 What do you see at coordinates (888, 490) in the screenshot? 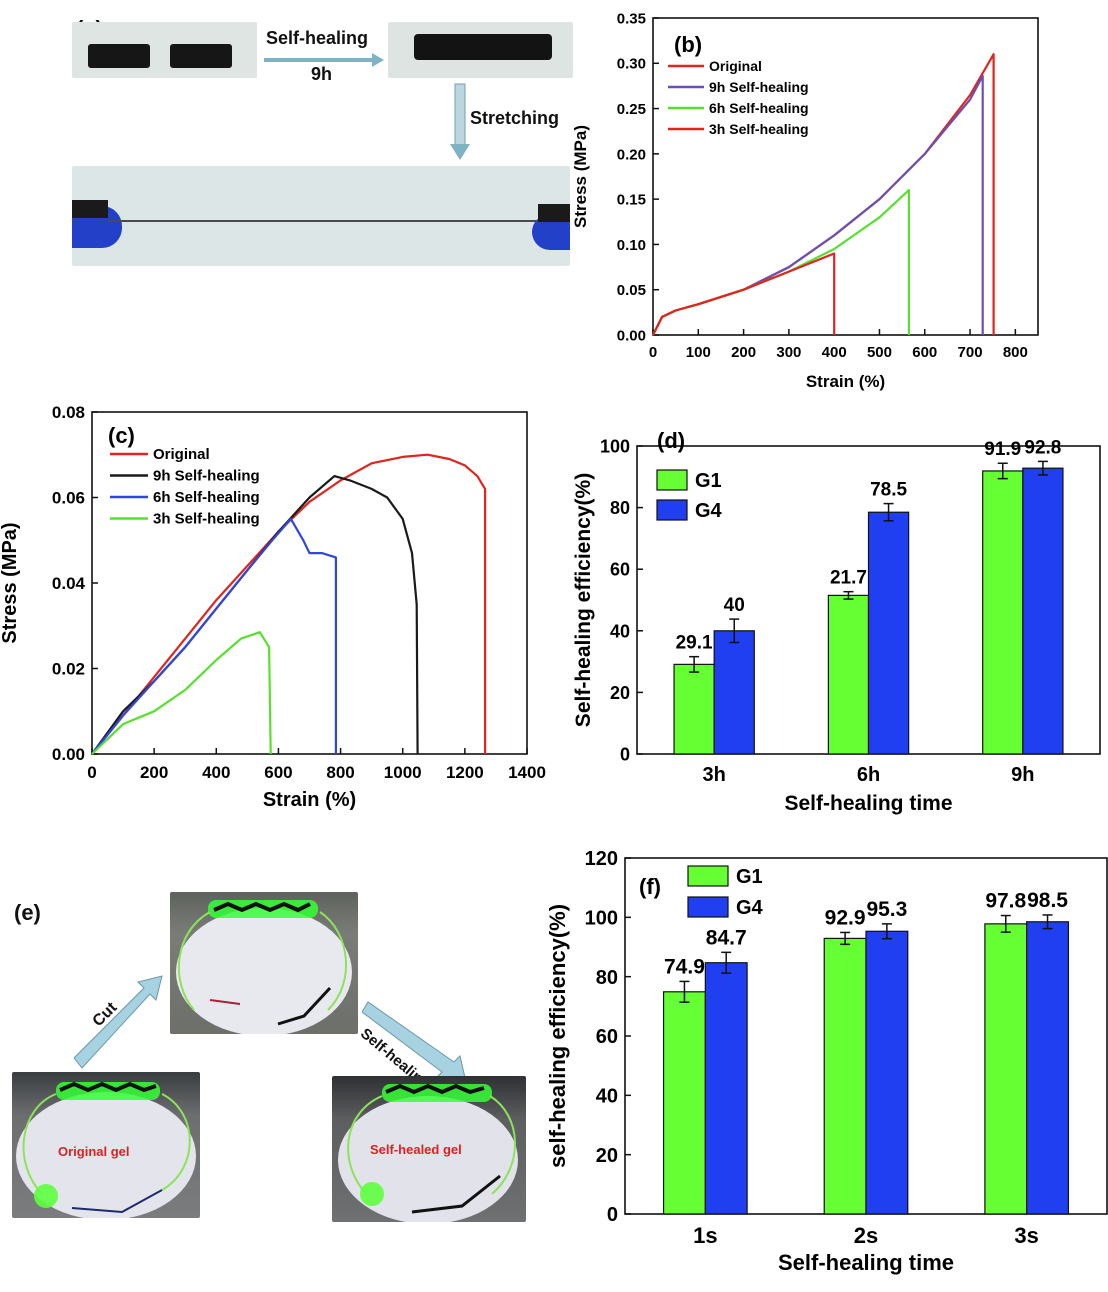
I see `data-label: 78.5` at bounding box center [888, 490].